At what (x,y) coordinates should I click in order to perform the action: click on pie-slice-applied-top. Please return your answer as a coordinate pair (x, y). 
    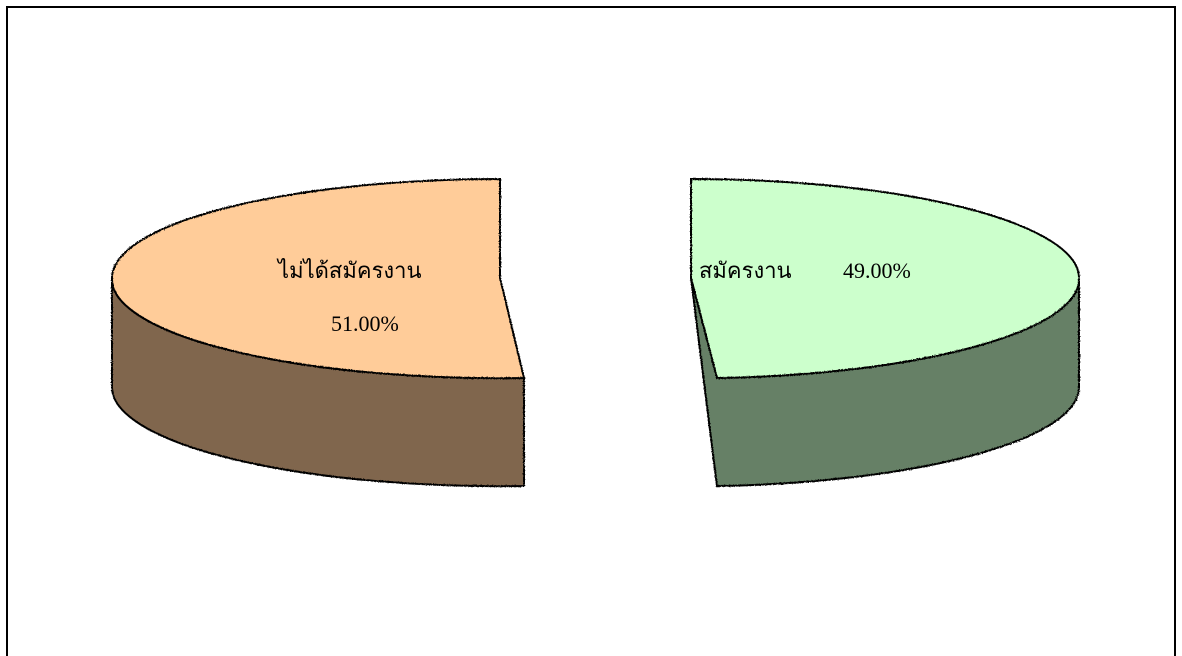
    Looking at the image, I should click on (885, 278).